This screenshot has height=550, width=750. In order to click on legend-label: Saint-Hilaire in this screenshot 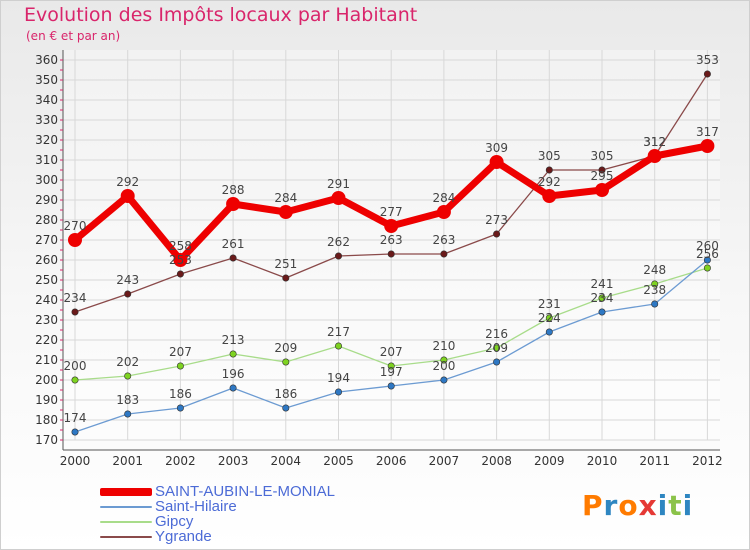, I will do `click(196, 506)`.